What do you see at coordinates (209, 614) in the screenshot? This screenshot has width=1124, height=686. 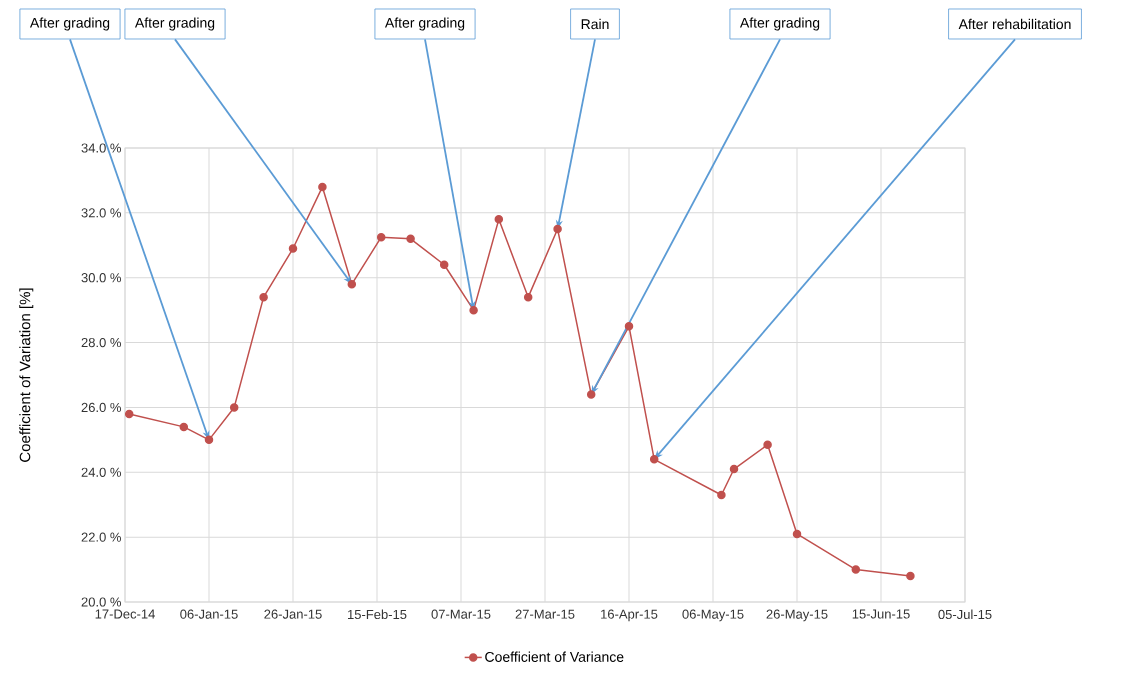 I see `x-tick-label: 06-Jan-15` at bounding box center [209, 614].